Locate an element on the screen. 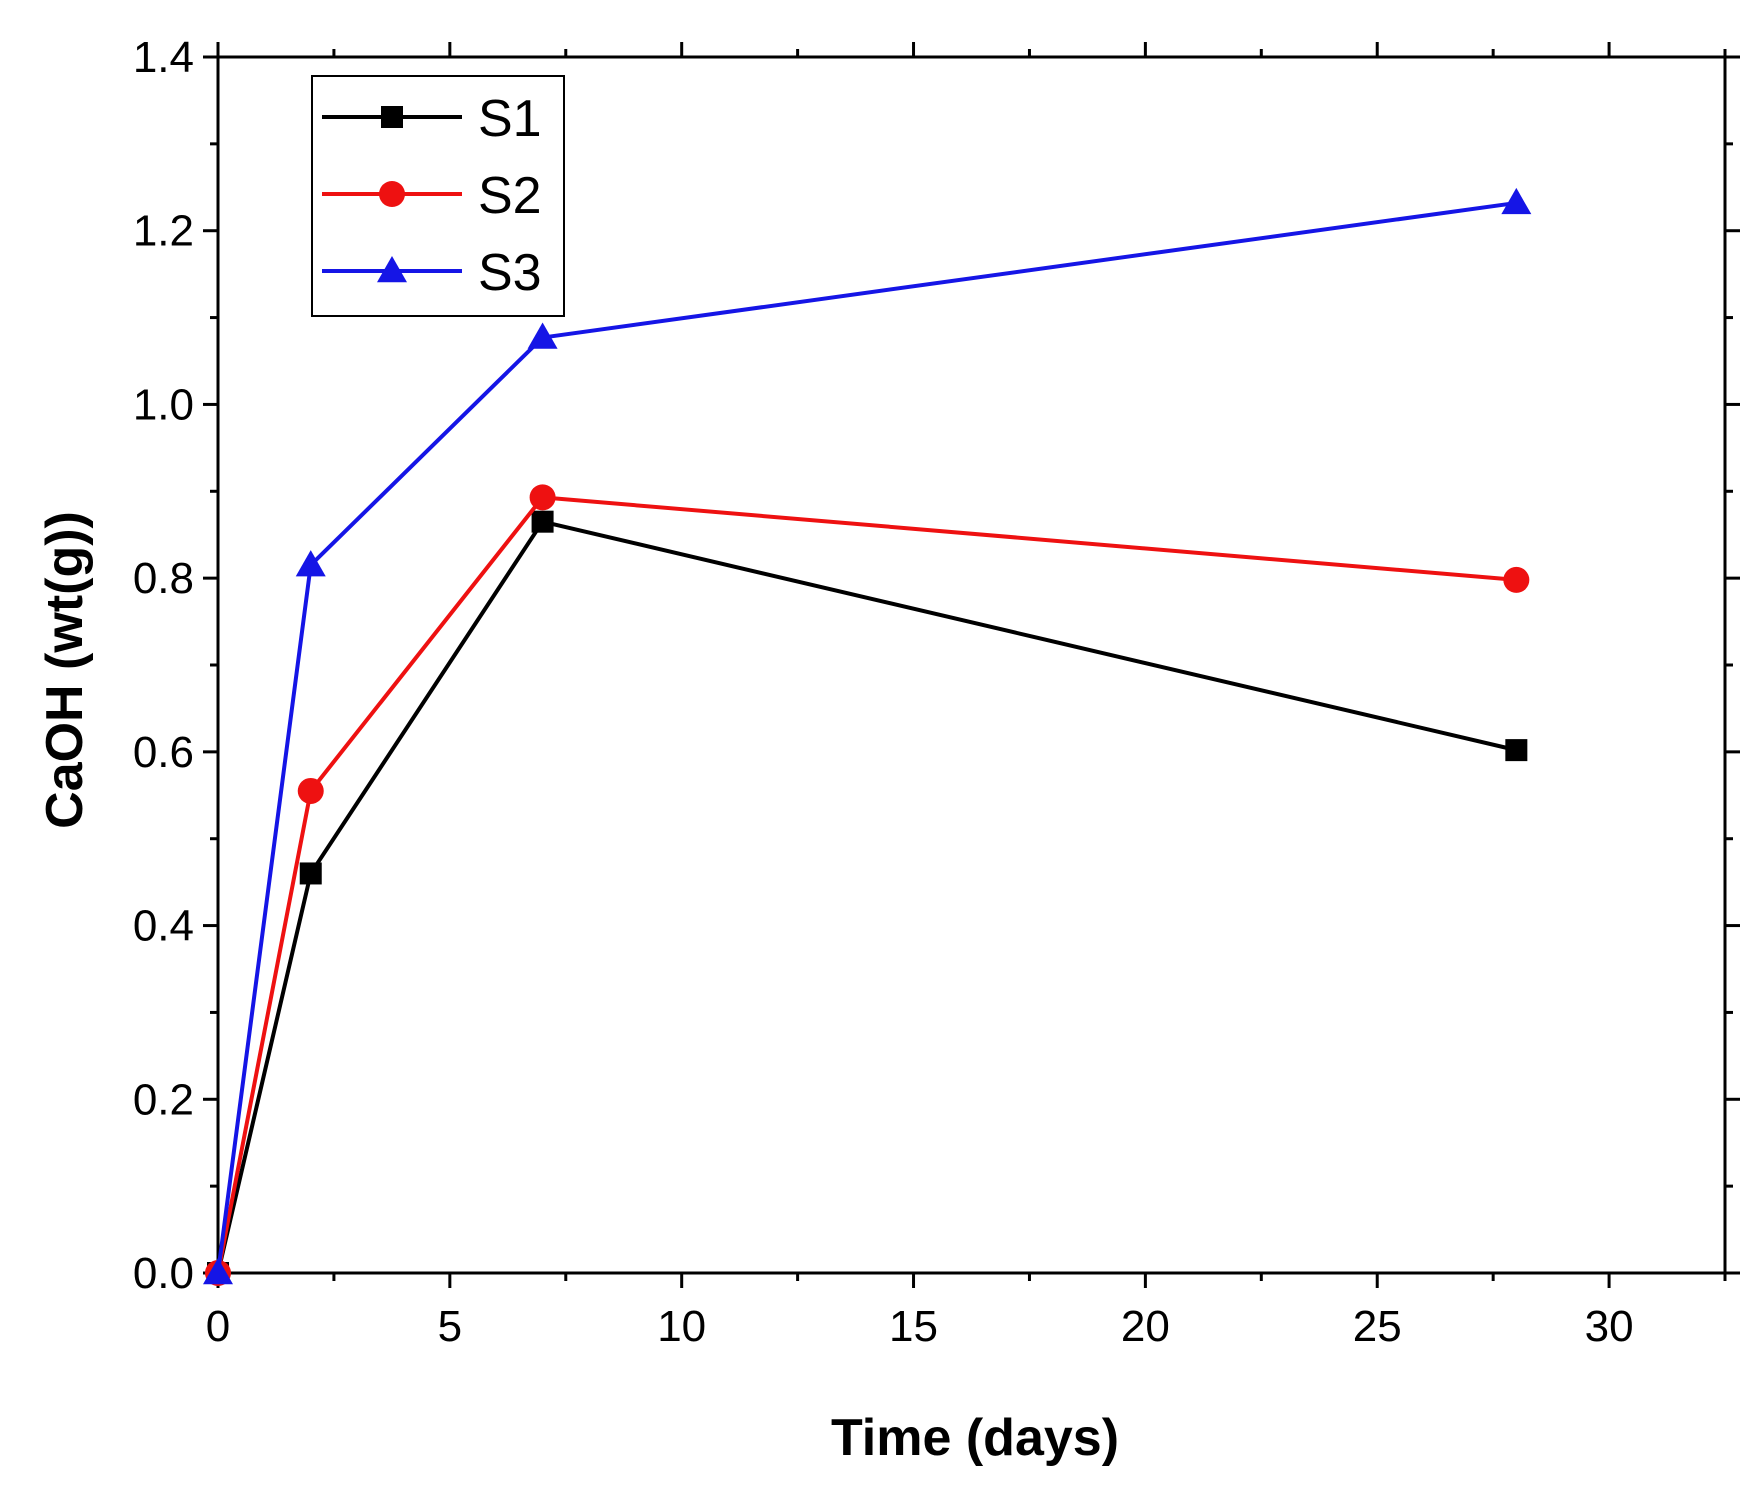 This screenshot has height=1492, width=1755. x-tick-label: 25 is located at coordinates (1377, 1326).